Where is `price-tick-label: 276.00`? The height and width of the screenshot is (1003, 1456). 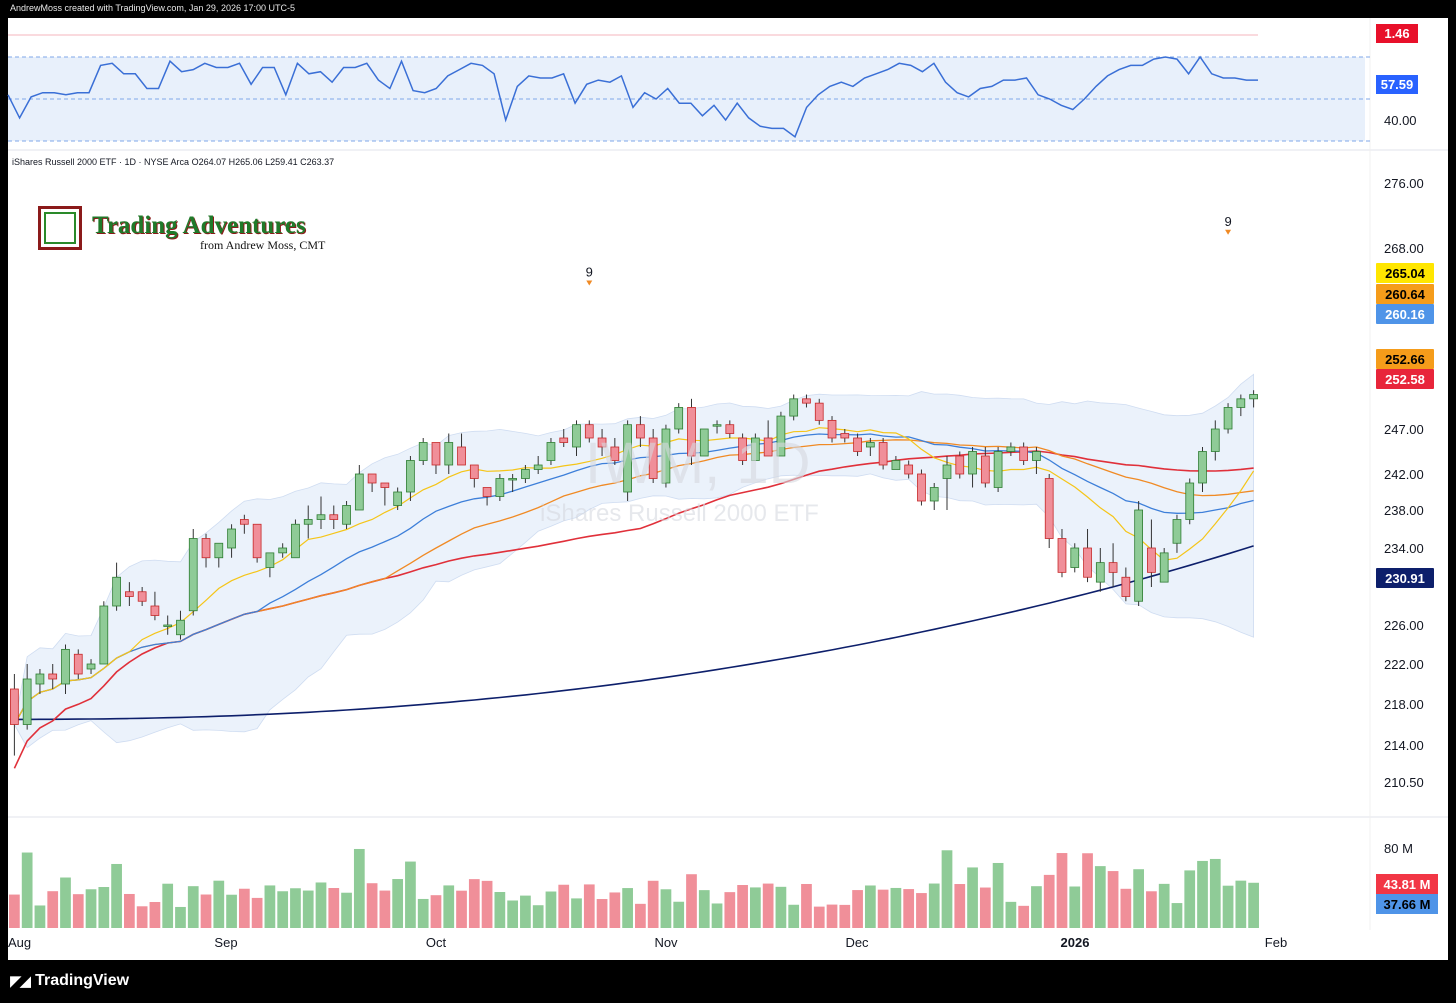 price-tick-label: 276.00 is located at coordinates (1404, 183).